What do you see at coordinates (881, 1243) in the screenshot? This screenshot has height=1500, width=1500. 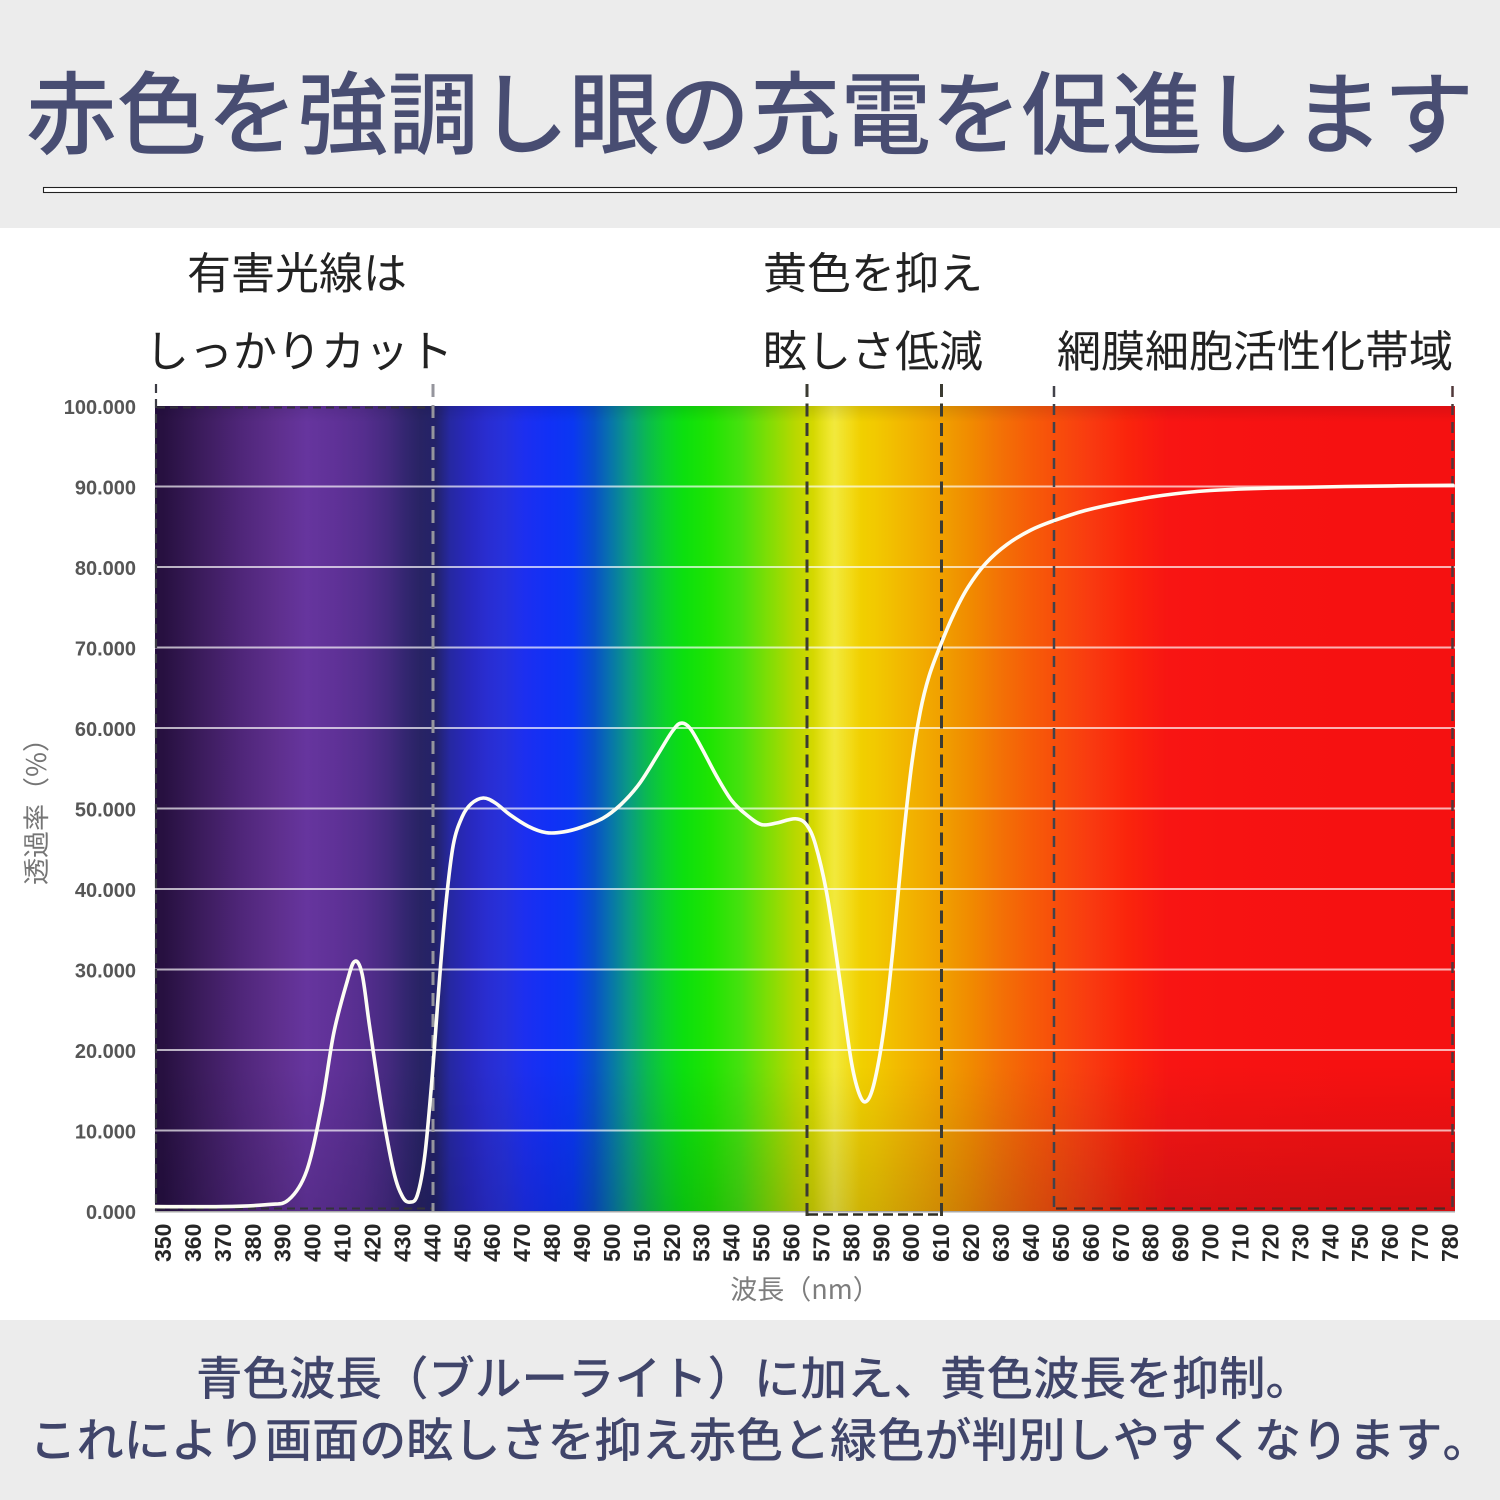 I see `svg-text: 590` at bounding box center [881, 1243].